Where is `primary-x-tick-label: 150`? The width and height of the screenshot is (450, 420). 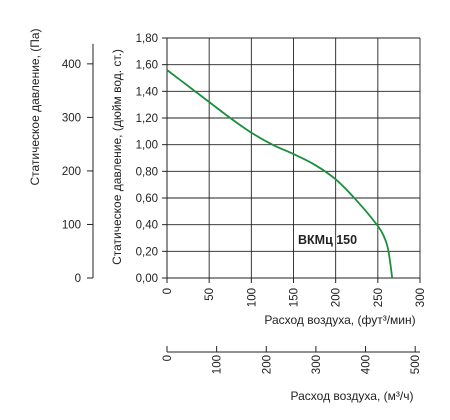 primary-x-tick-label: 150 is located at coordinates (295, 297).